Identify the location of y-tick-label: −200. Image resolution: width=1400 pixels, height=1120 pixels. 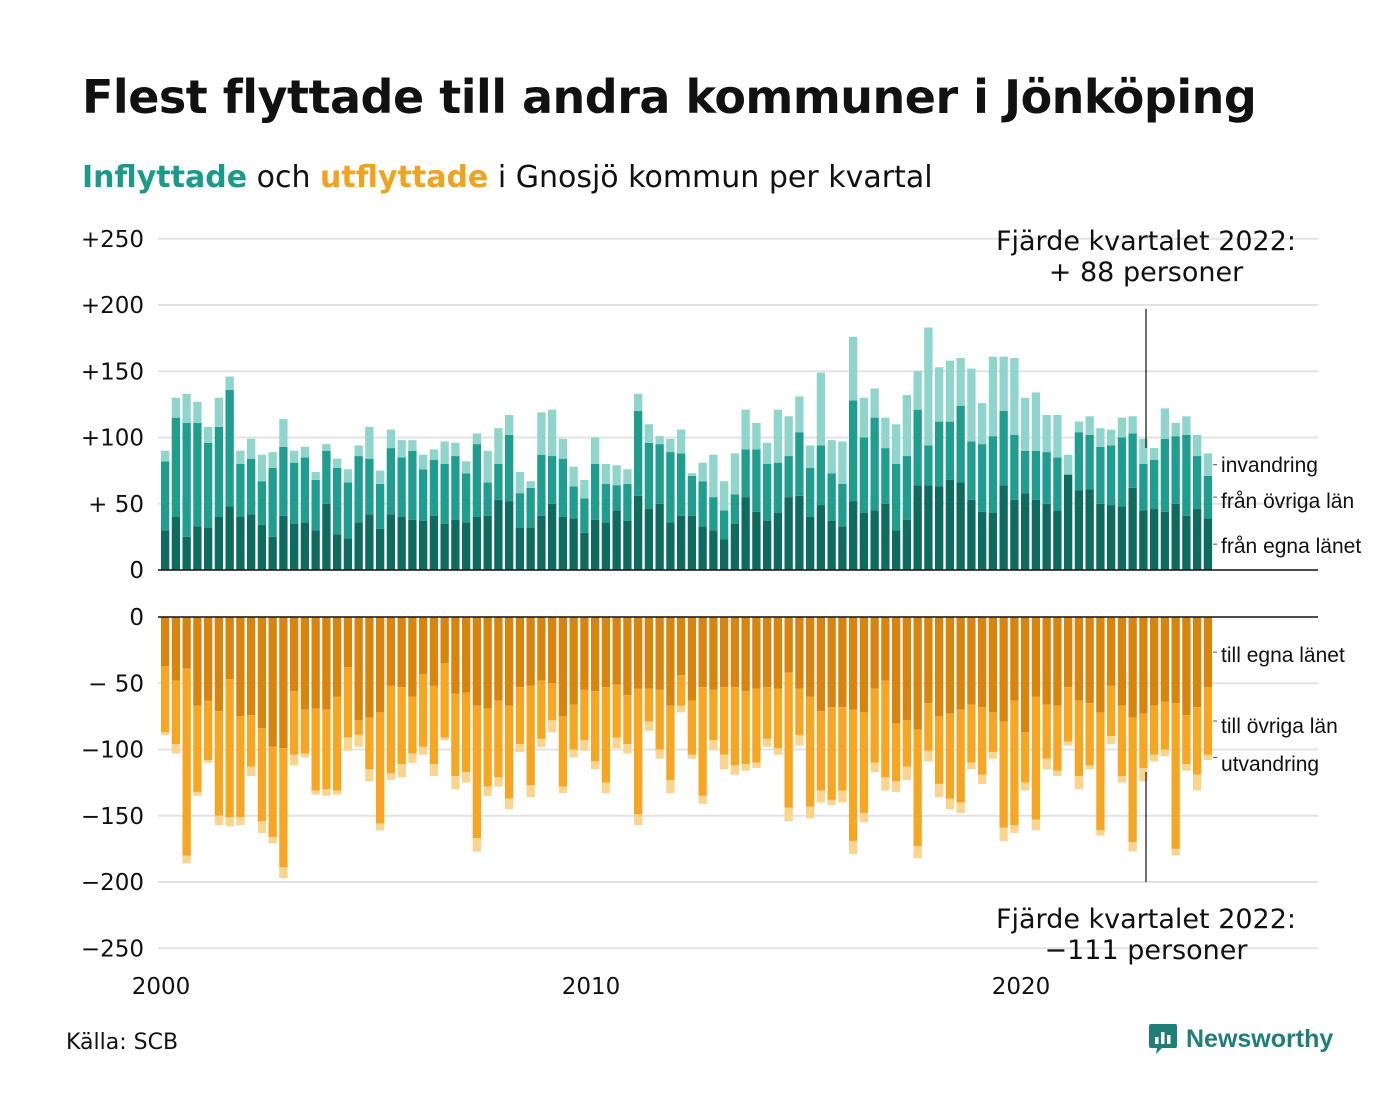
(112, 883).